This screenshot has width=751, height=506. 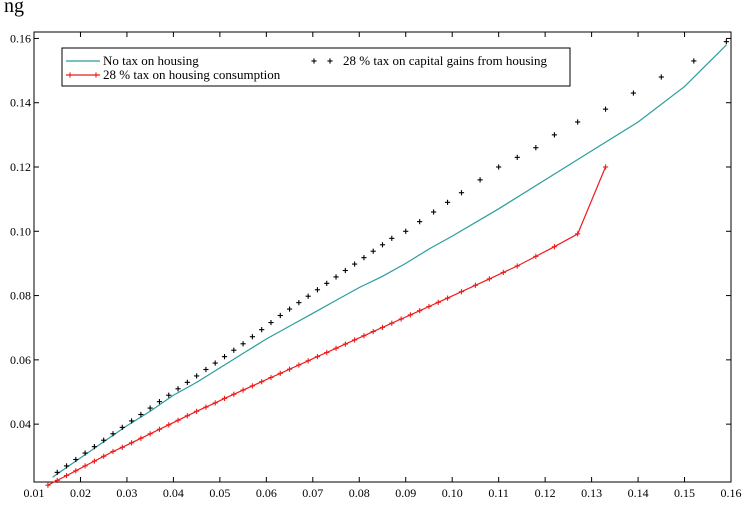 What do you see at coordinates (445, 60) in the screenshot?
I see `legend-label-capital-gains: 28 % tax on capital gains from housing` at bounding box center [445, 60].